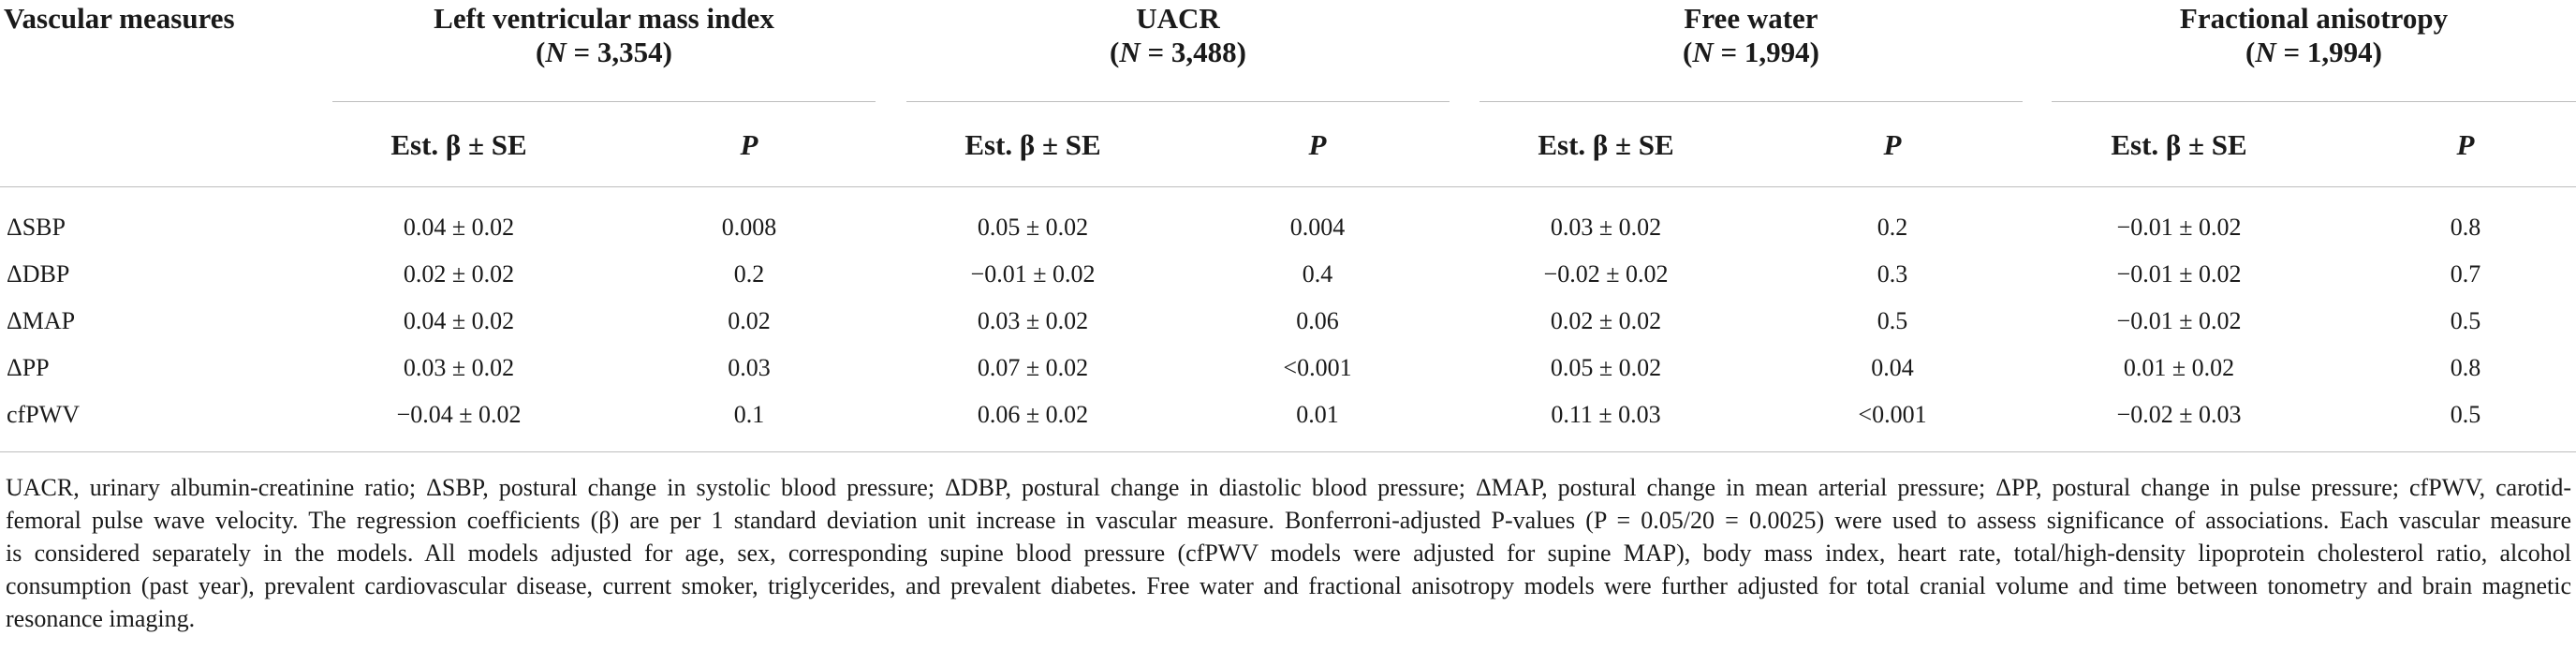  I want to click on p-value-cell: 0.01, so click(1317, 414).